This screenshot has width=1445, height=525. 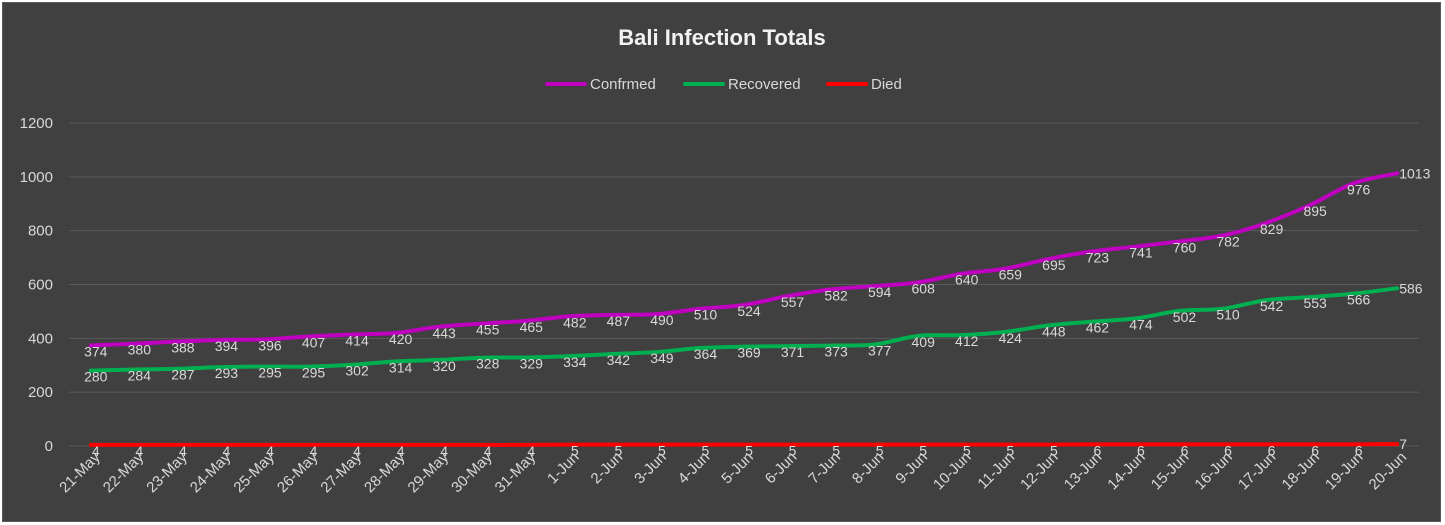 I want to click on data-label-confrmed: 443, so click(x=444, y=333).